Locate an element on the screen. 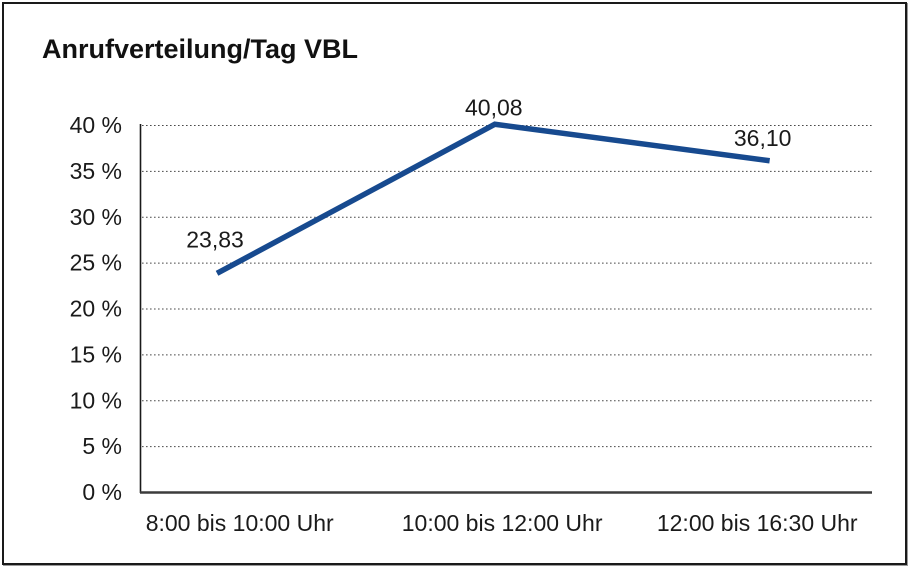  y-tick-label: 20 % is located at coordinates (96, 309).